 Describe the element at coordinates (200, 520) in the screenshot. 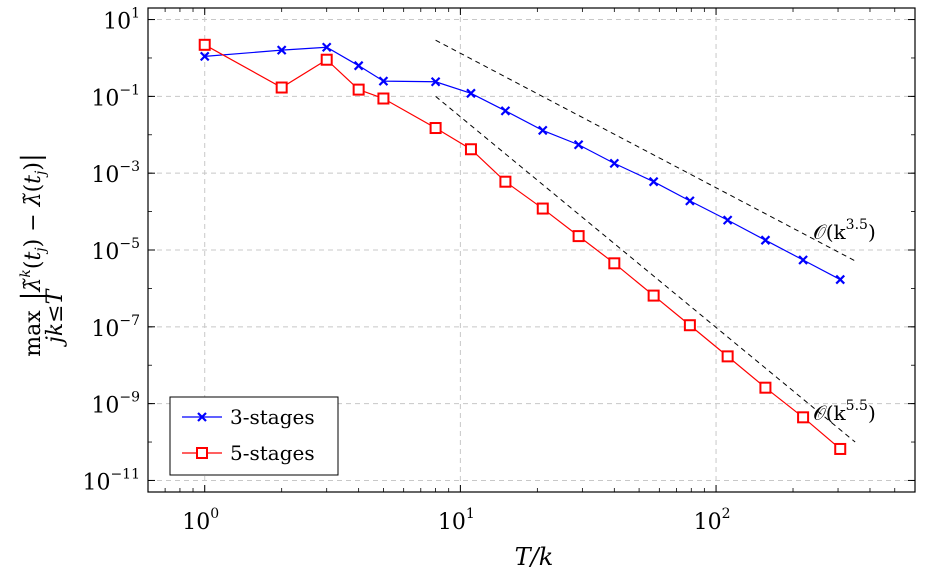

I see `x-tick-label: 10⁰` at that location.